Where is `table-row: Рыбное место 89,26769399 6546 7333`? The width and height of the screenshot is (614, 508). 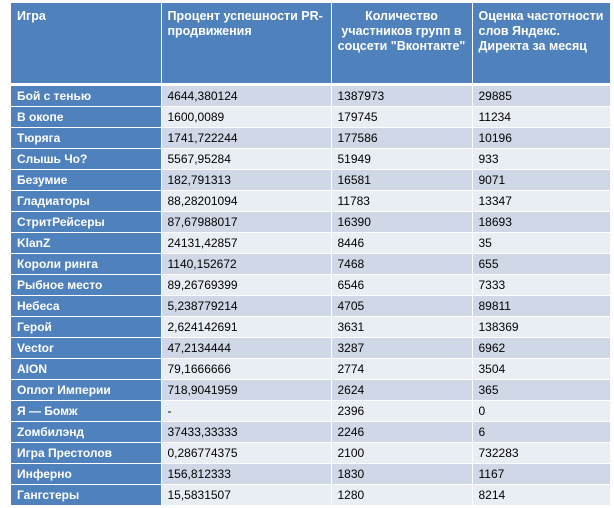 table-row: Рыбное место 89,26769399 6546 7333 is located at coordinates (310, 285).